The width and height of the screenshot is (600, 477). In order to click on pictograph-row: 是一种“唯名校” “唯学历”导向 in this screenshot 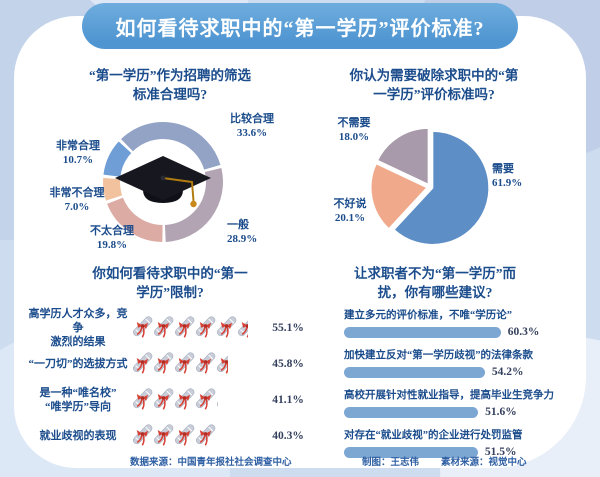, I will do `click(165, 400)`.